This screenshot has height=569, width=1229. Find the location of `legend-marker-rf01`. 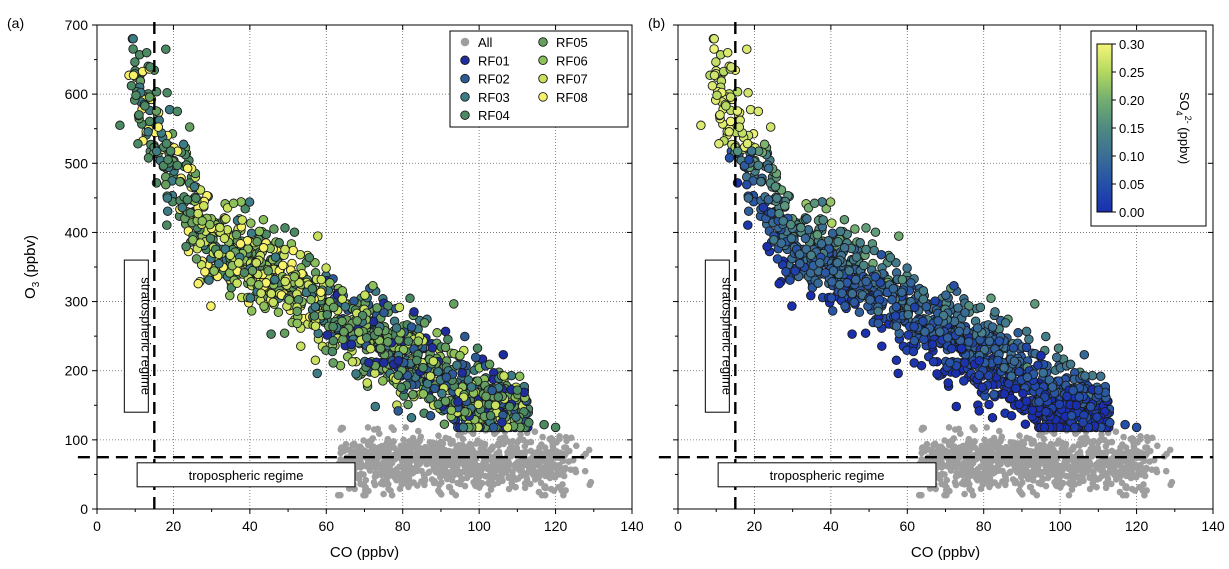

legend-marker-rf01 is located at coordinates (465, 60).